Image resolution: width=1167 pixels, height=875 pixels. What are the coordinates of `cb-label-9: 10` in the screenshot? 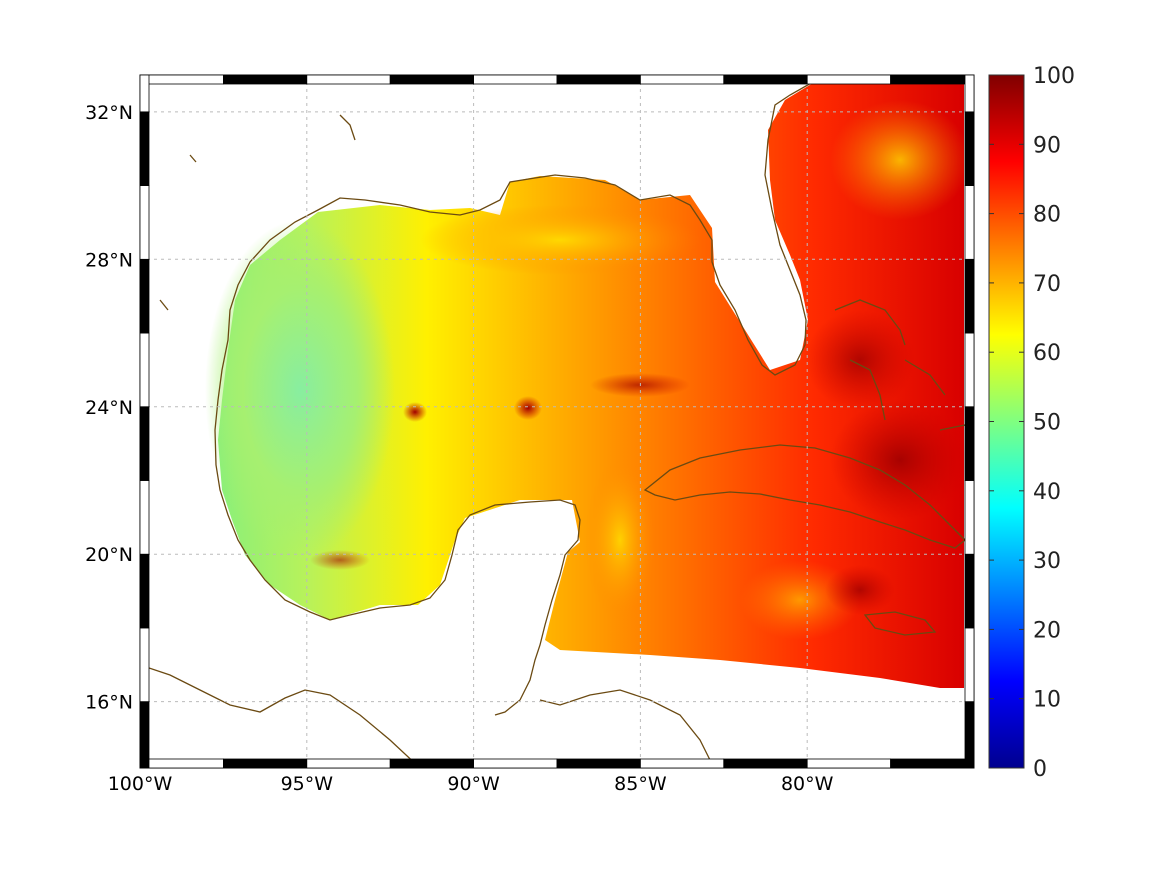 It's located at (1047, 700).